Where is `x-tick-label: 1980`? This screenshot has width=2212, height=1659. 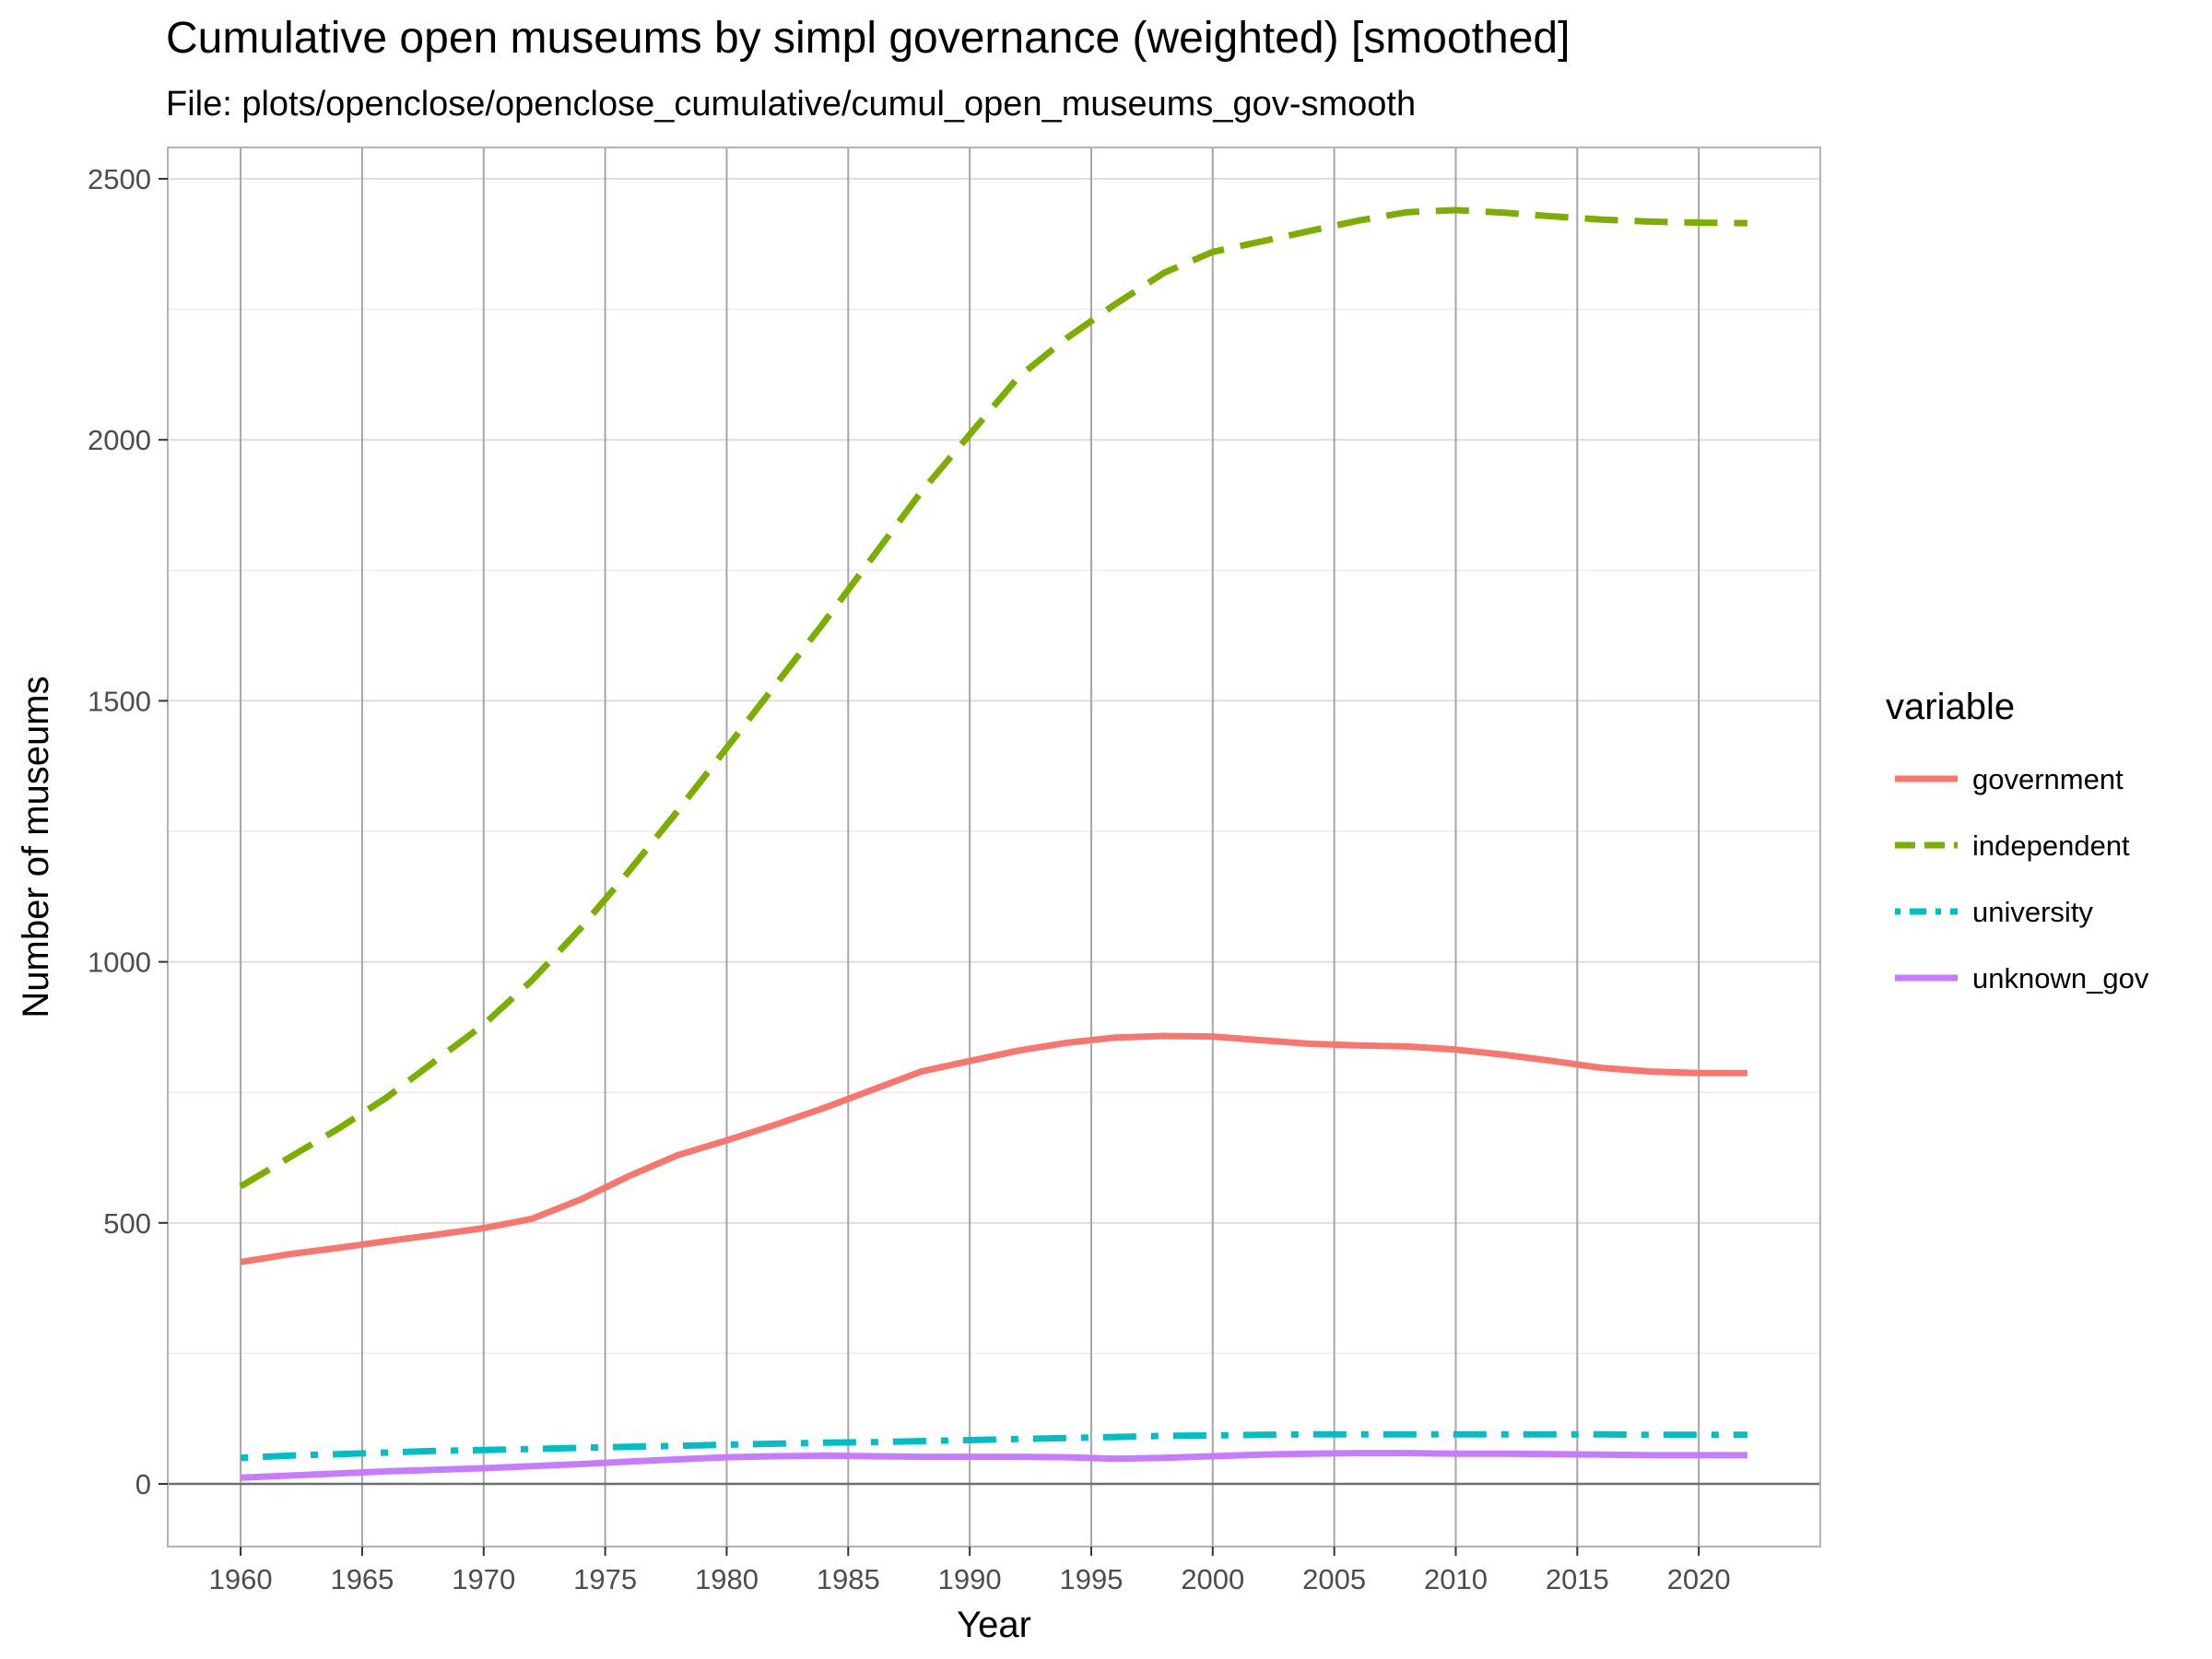
x-tick-label: 1980 is located at coordinates (727, 1579).